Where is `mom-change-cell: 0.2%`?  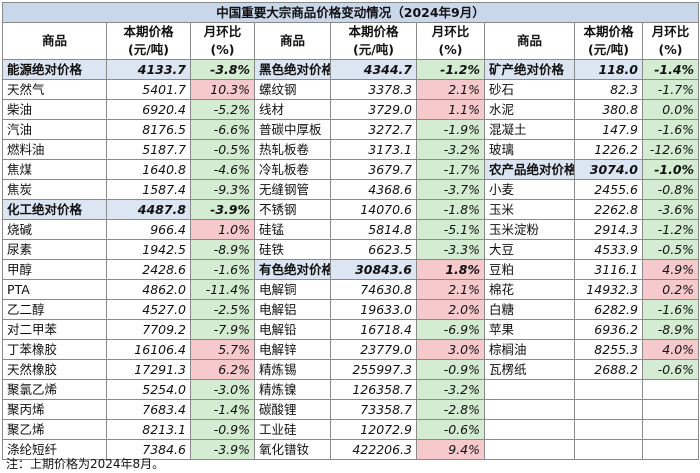
mom-change-cell: 0.2% is located at coordinates (670, 289).